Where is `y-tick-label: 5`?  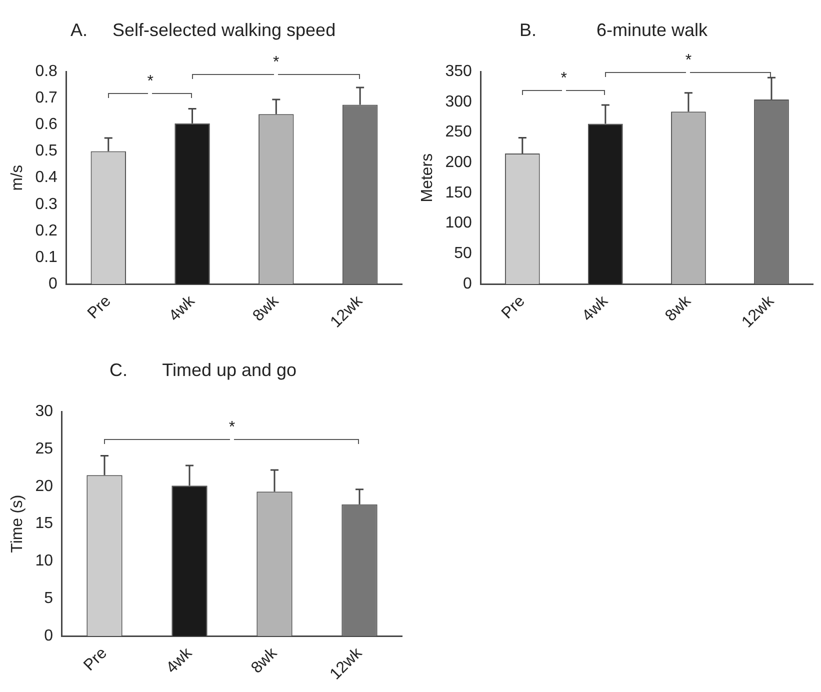 y-tick-label: 5 is located at coordinates (49, 599).